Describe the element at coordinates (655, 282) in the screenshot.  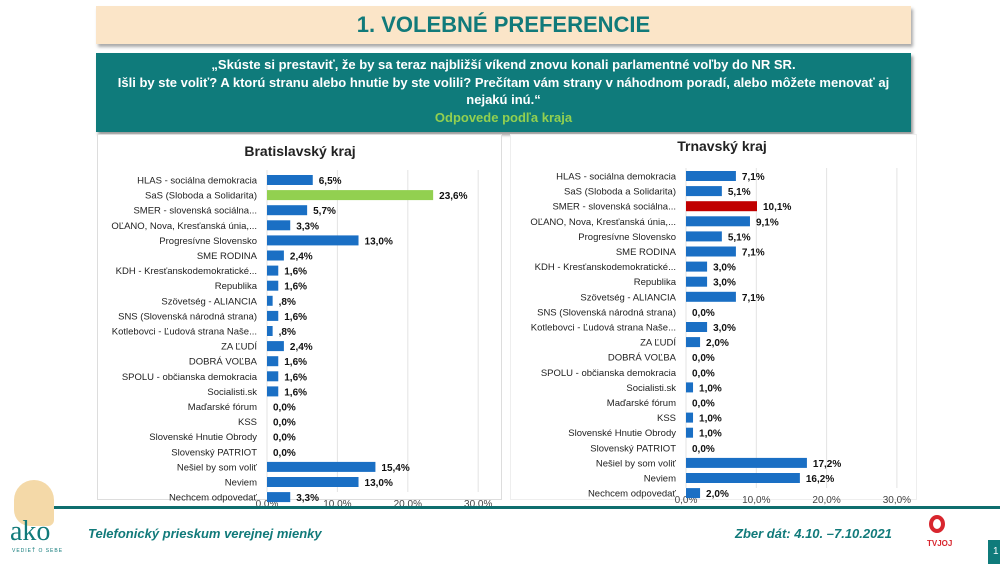
I see `category-label: Republika` at that location.